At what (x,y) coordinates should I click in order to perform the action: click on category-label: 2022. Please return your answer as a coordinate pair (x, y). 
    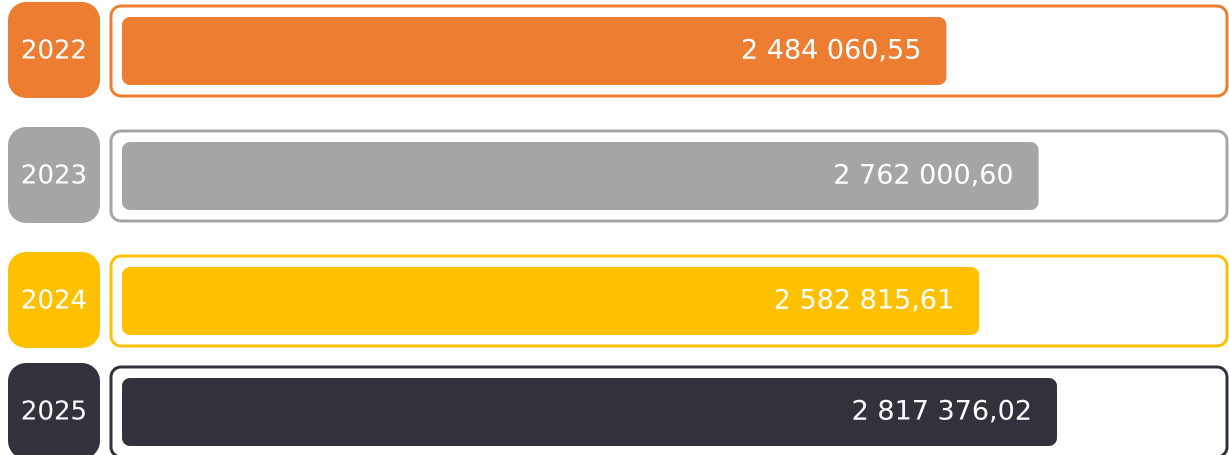
    Looking at the image, I should click on (54, 51).